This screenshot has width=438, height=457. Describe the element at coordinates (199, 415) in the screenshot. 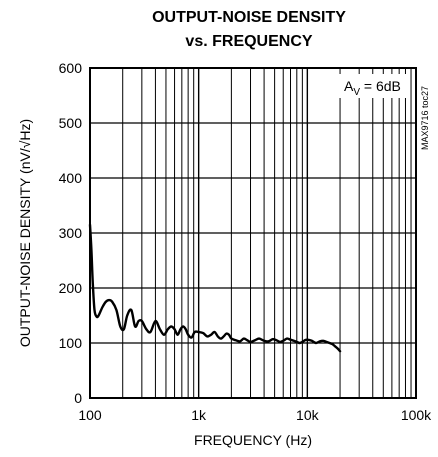

I see `x-tick-label: 1k` at that location.